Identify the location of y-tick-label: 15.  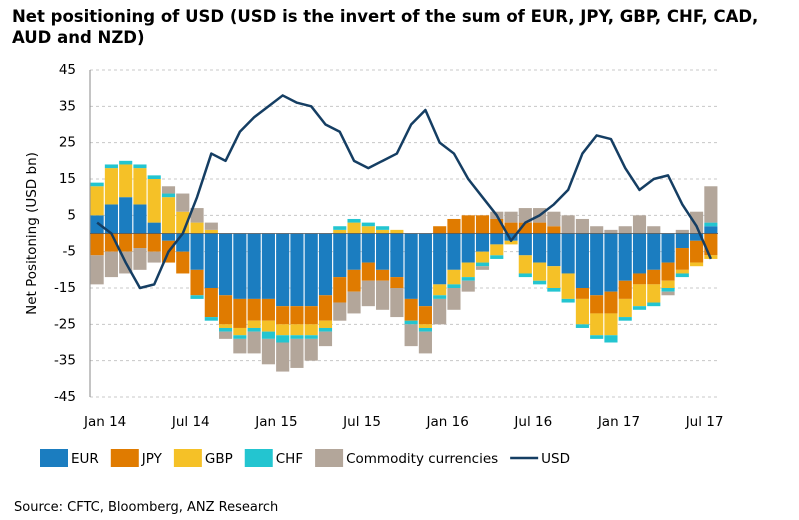
(67, 179).